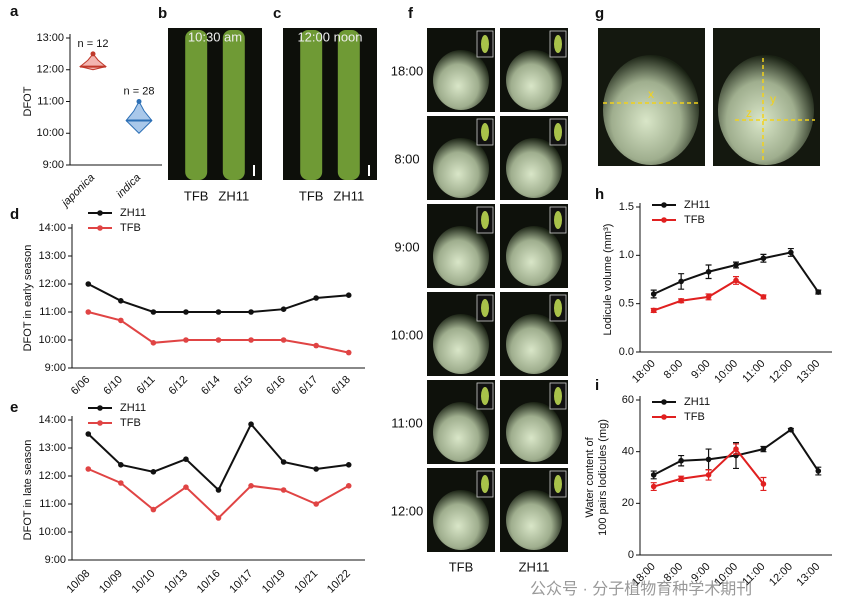 The image size is (861, 614). I want to click on x-tick-label: indica, so click(128, 186).